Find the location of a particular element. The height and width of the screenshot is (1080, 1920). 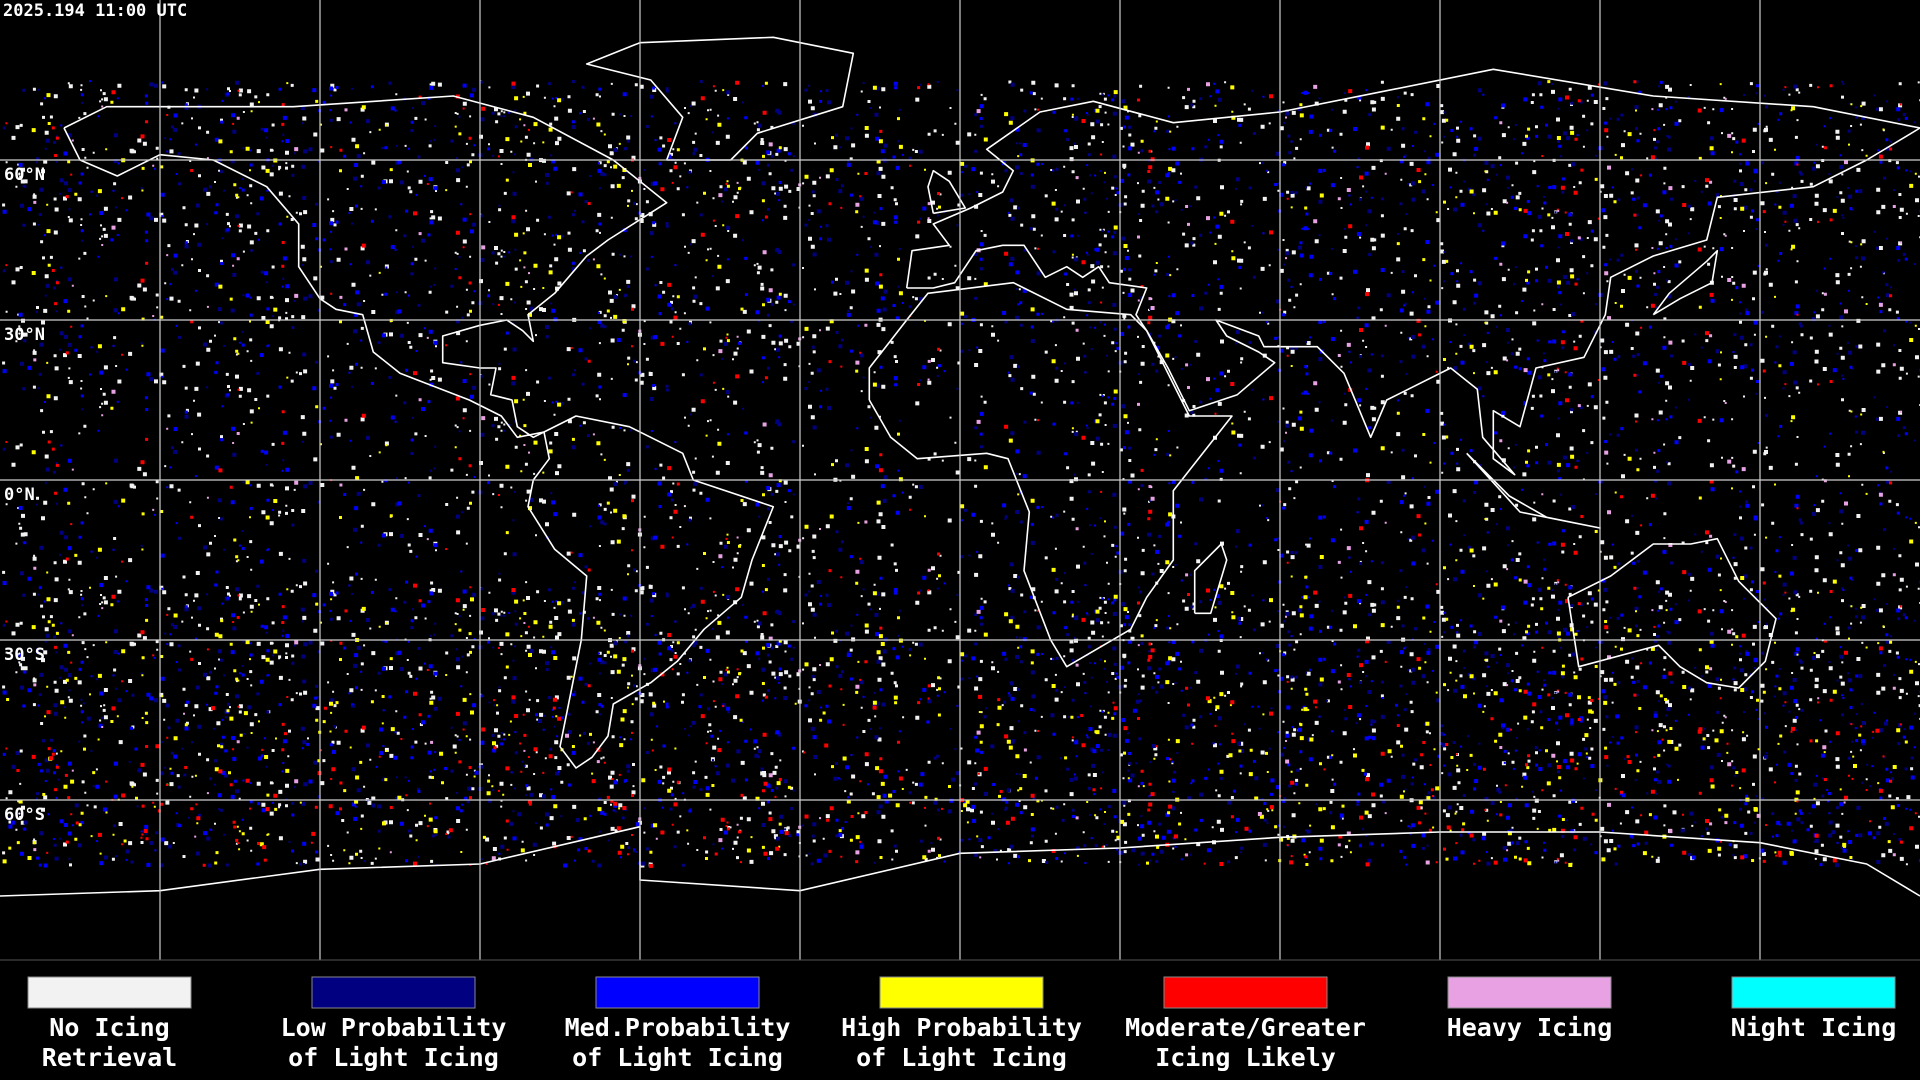

legend-label: Icing Likely is located at coordinates (1245, 1057).